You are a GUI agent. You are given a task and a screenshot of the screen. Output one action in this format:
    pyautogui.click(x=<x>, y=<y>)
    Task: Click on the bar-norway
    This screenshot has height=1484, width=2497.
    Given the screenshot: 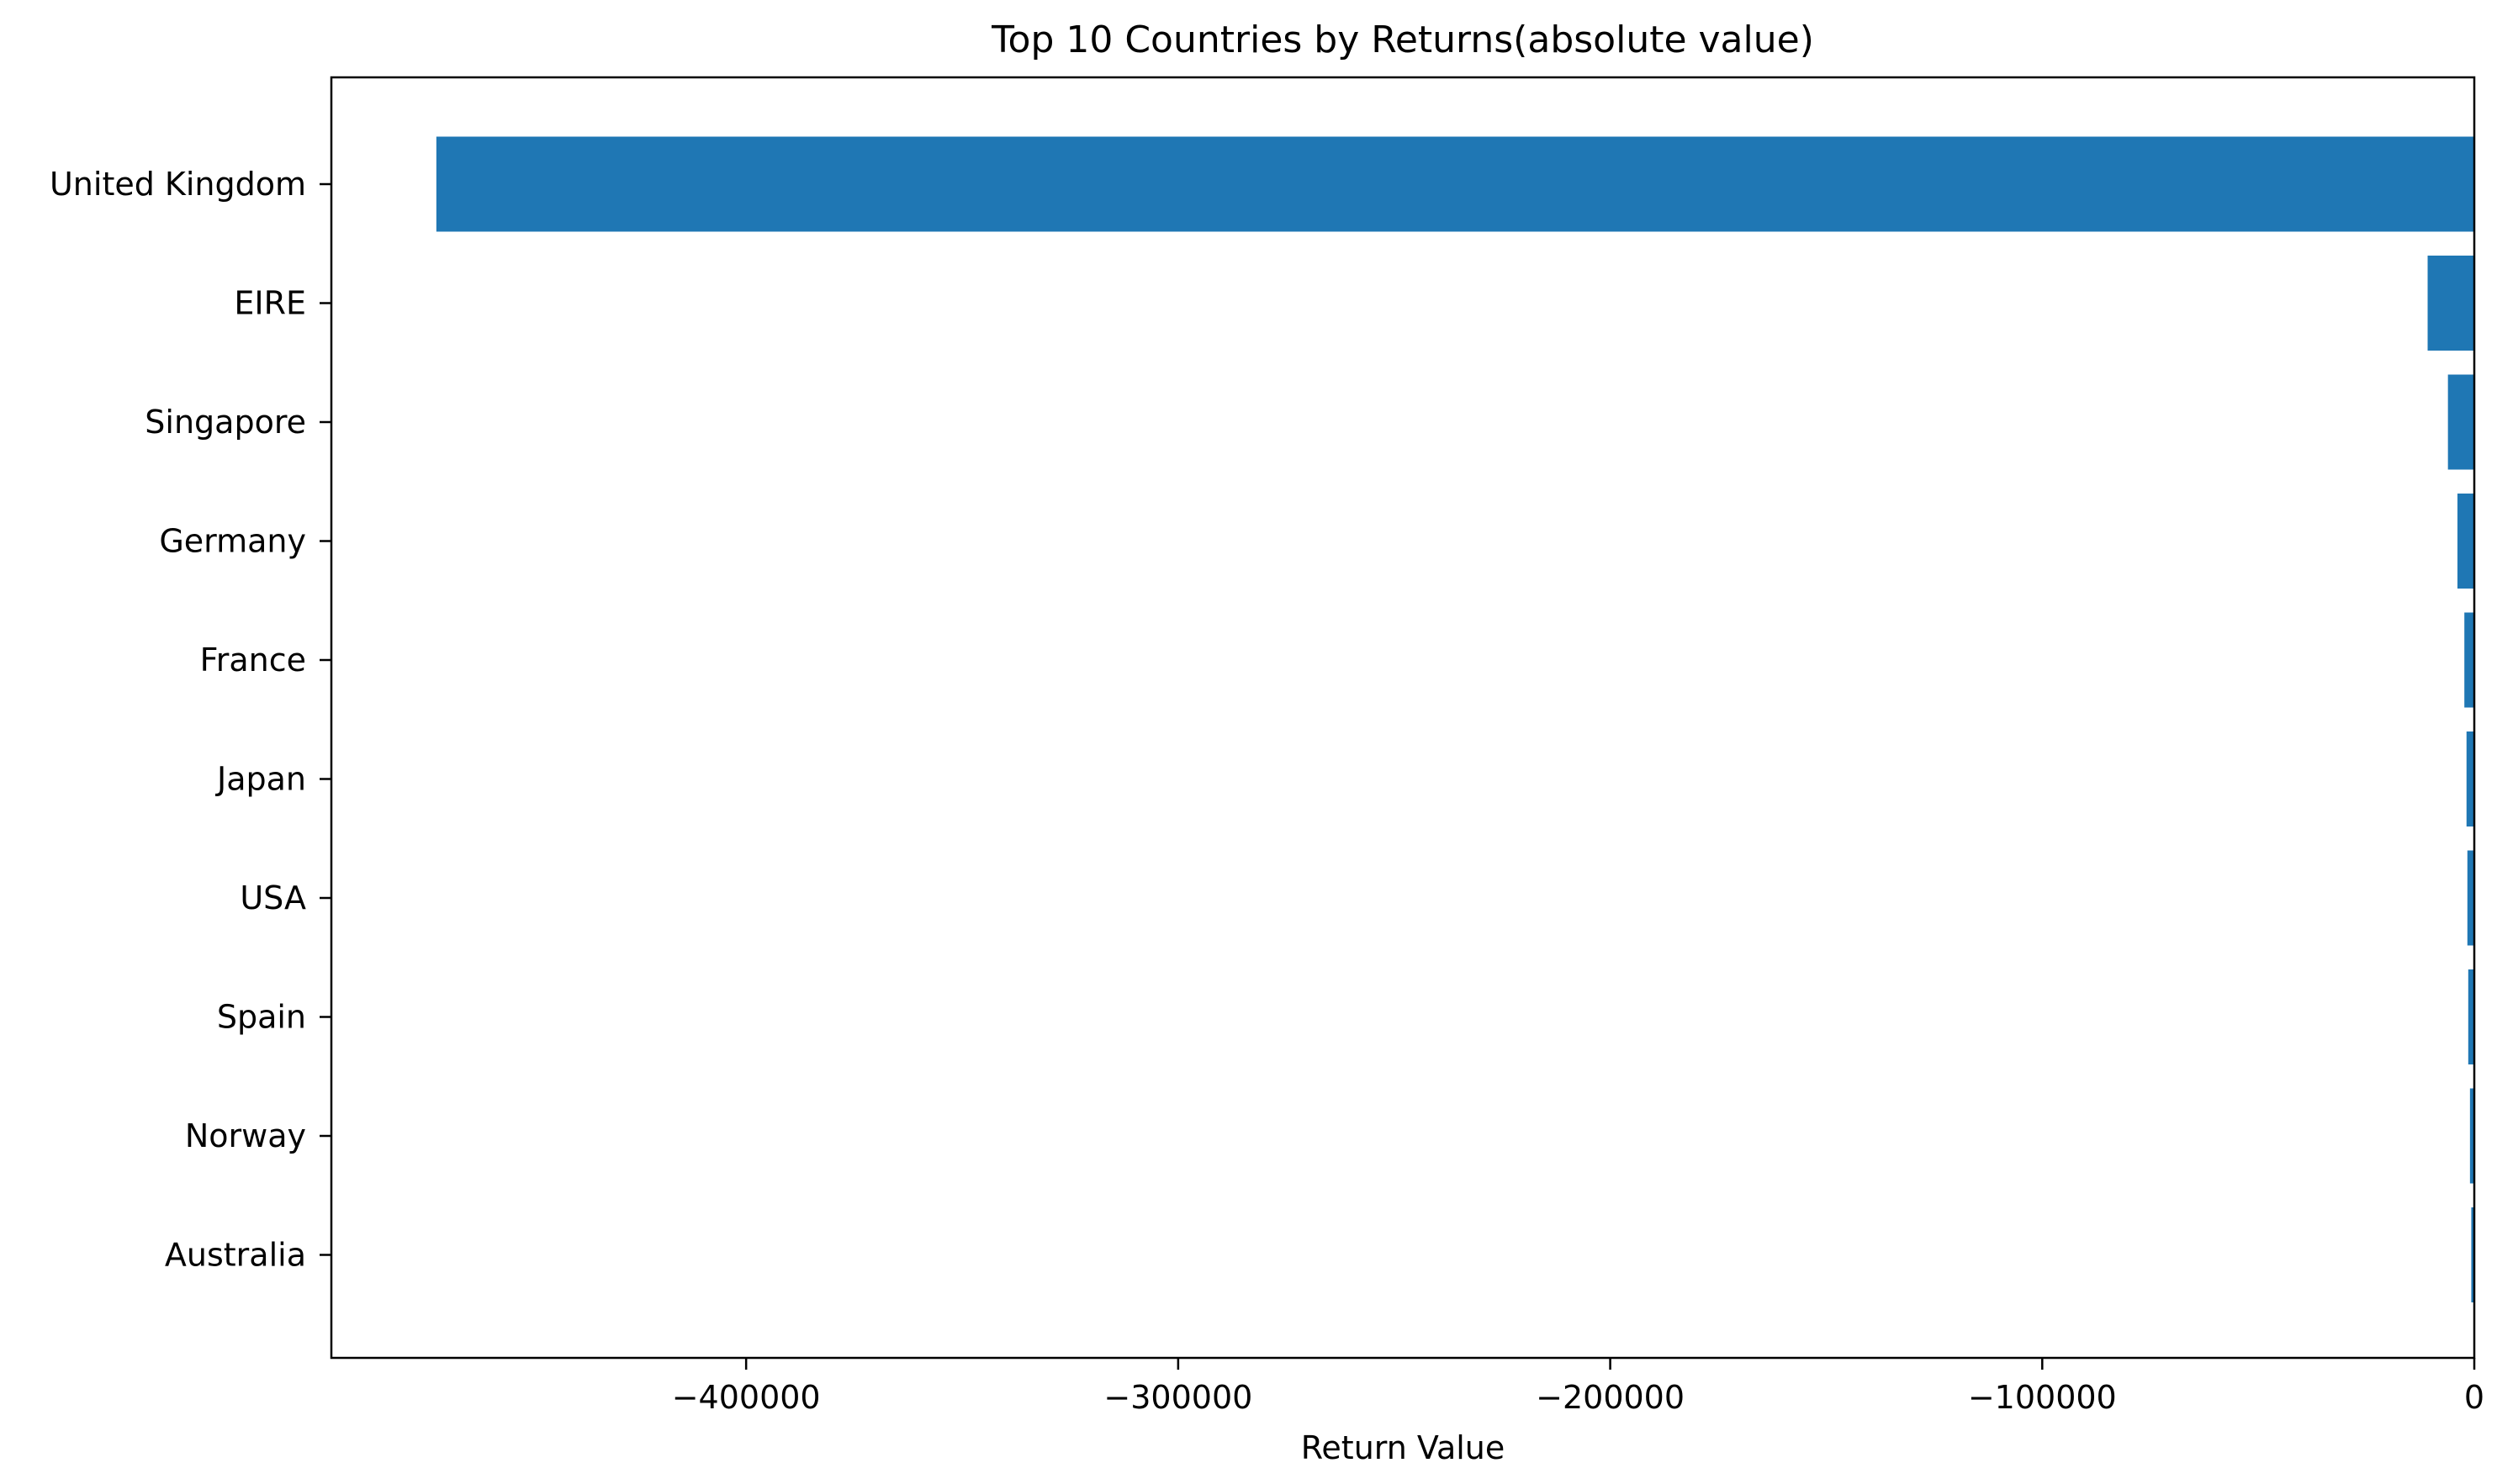 What is the action you would take?
    pyautogui.click(x=2472, y=1136)
    